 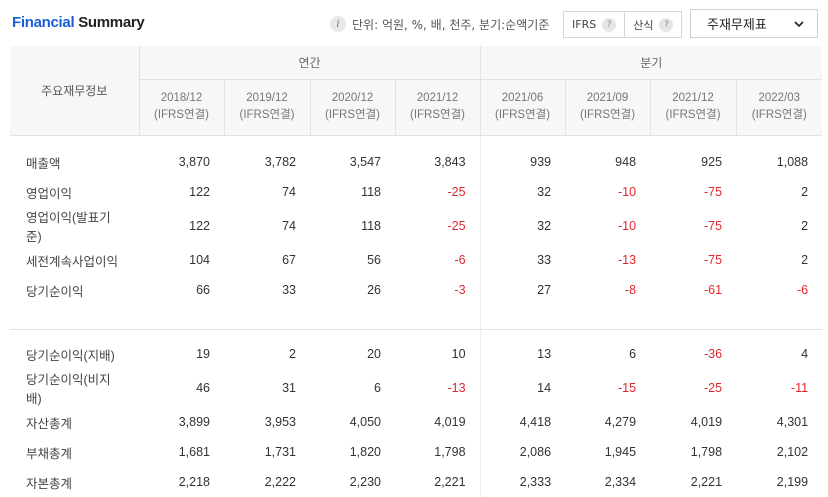 What do you see at coordinates (416, 388) in the screenshot?
I see `table-row: 당기순이익(비지배) 46 31 6 -13 14 -15 -25 -11` at bounding box center [416, 388].